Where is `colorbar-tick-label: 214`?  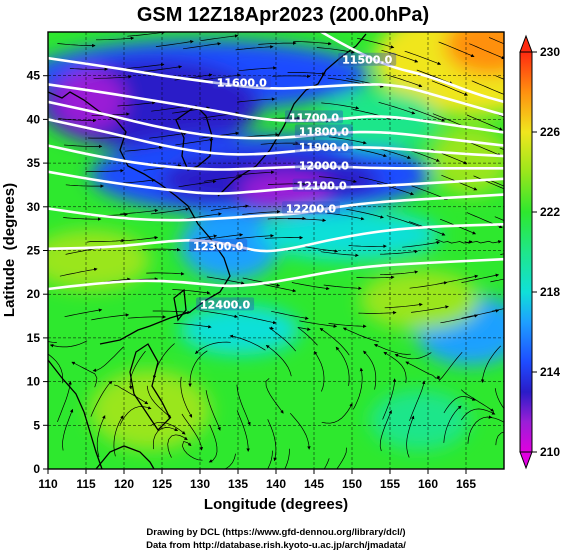 colorbar-tick-label: 214 is located at coordinates (550, 372).